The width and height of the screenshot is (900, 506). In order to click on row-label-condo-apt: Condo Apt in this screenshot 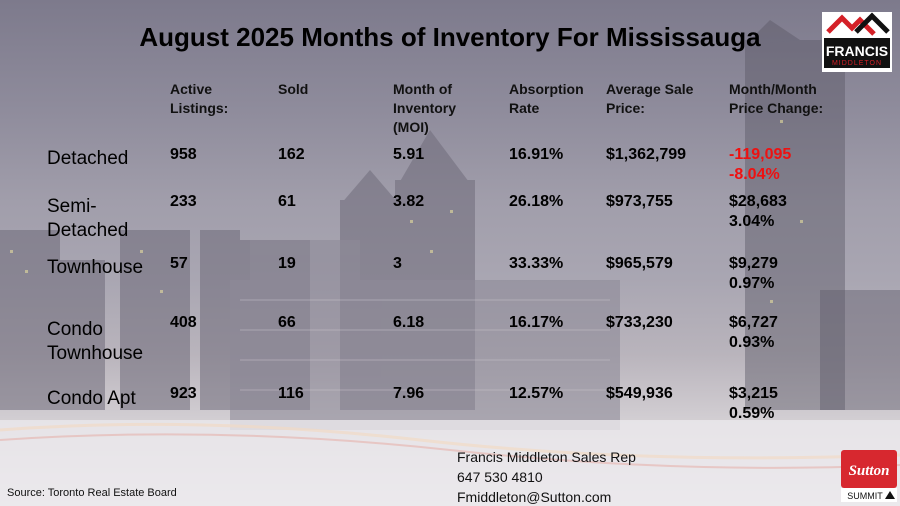, I will do `click(107, 399)`.